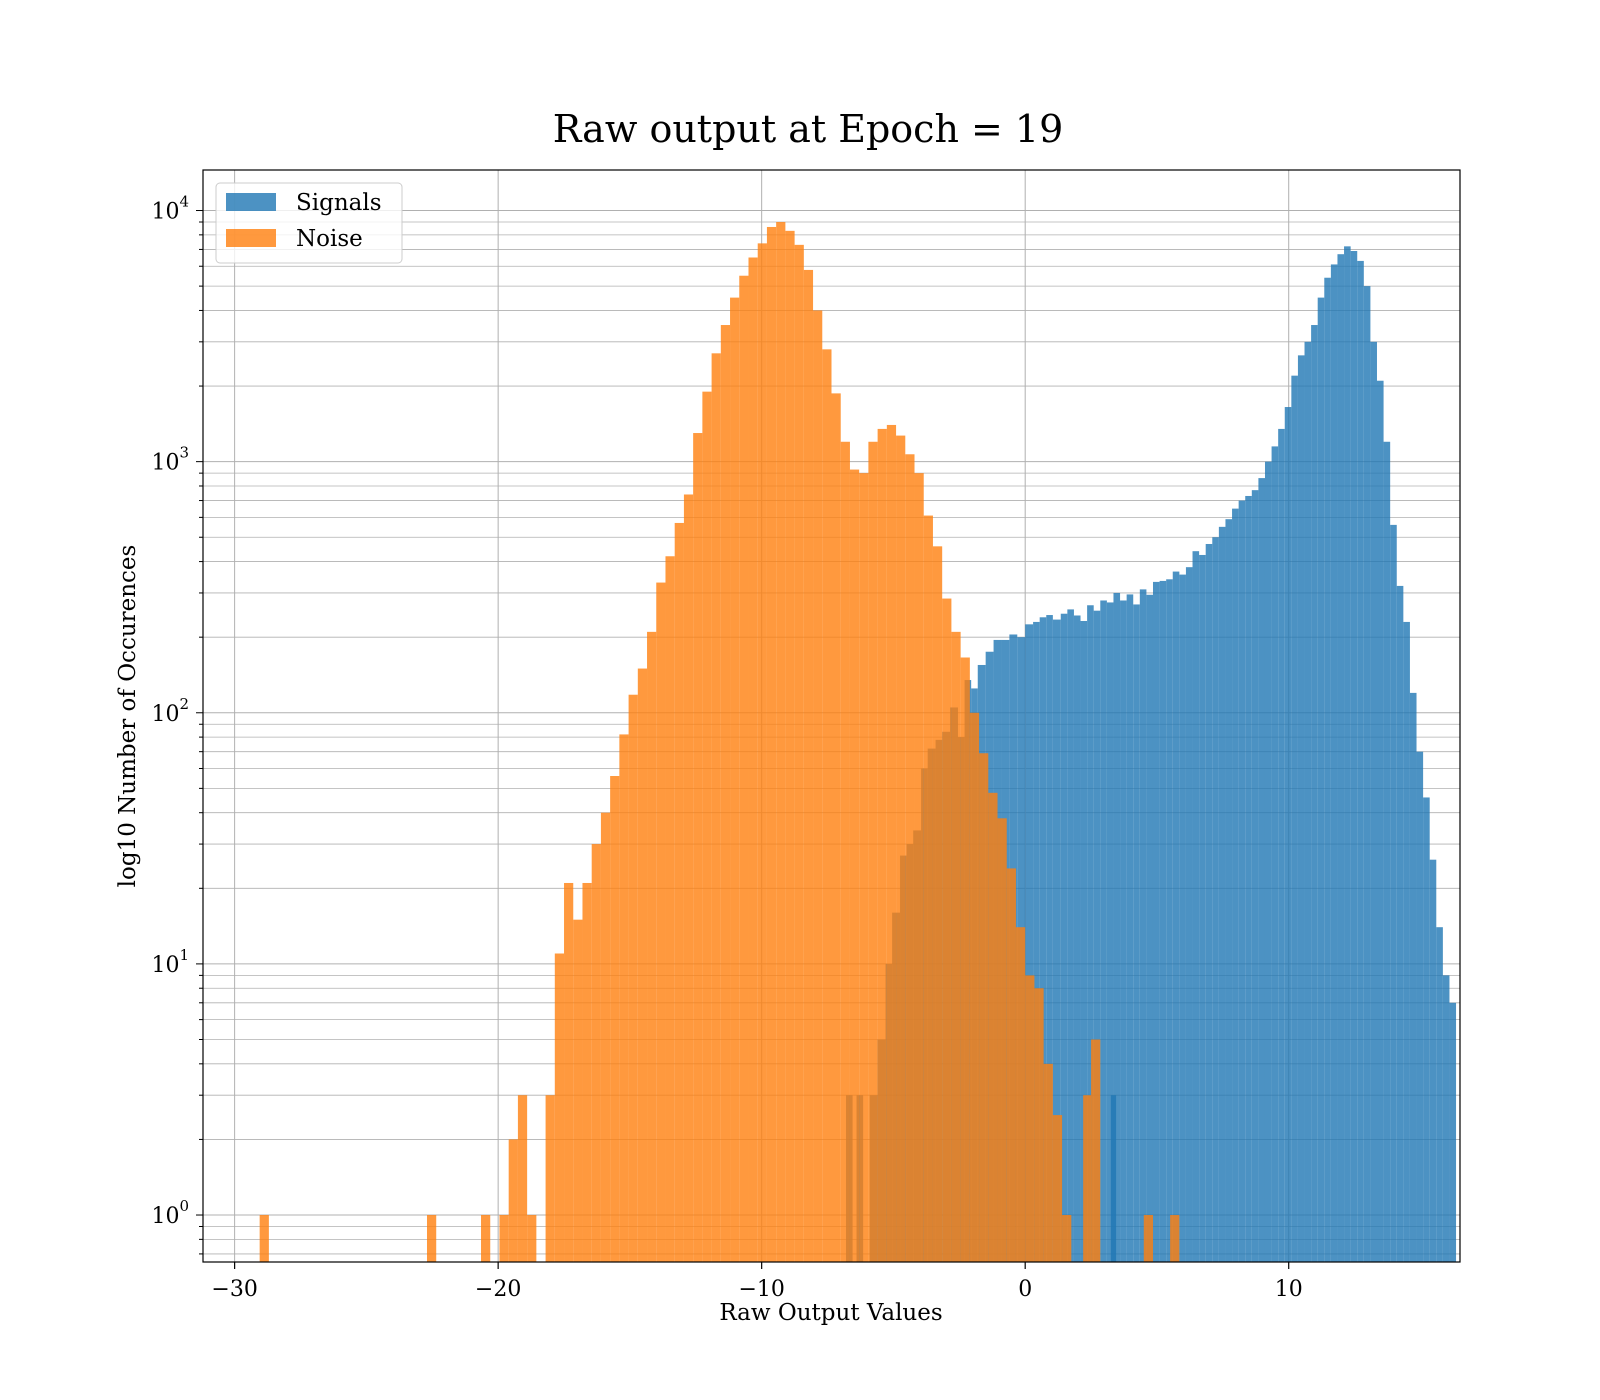 Image resolution: width=1600 pixels, height=1400 pixels. I want to click on legend-label-signals: Signals, so click(339, 203).